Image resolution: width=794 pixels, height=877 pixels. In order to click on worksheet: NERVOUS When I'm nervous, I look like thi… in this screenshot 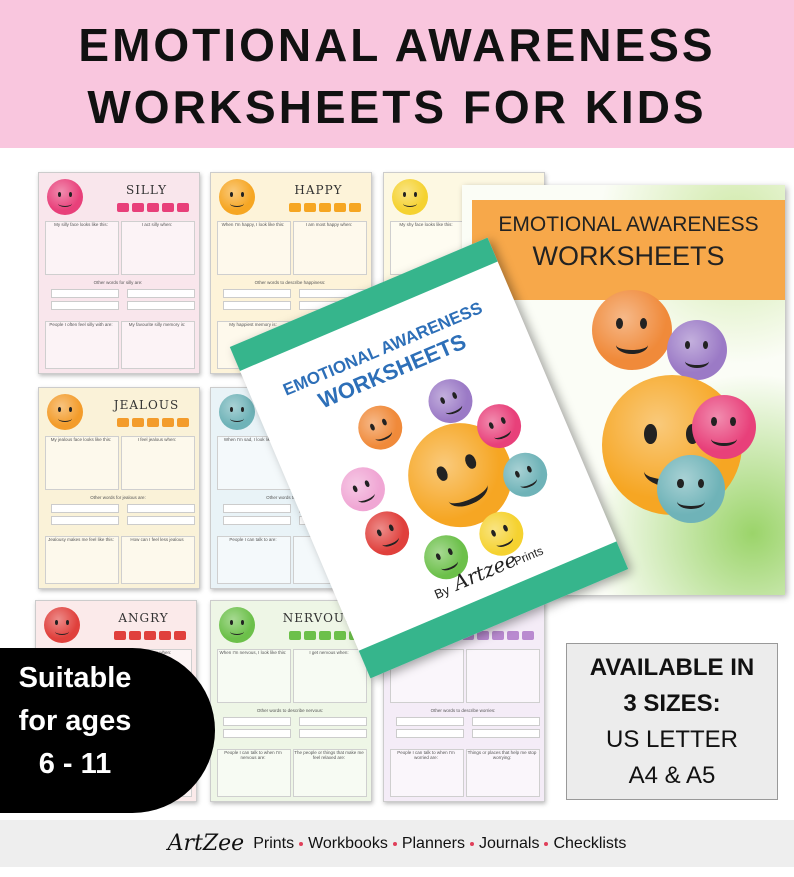, I will do `click(291, 701)`.